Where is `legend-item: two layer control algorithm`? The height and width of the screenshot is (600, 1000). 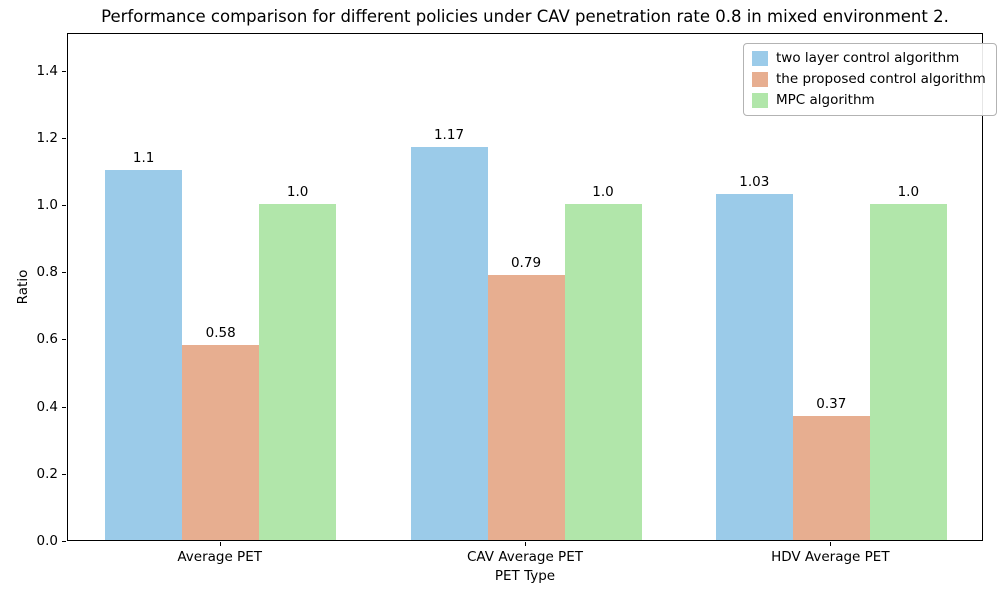 legend-item: two layer control algorithm is located at coordinates (869, 58).